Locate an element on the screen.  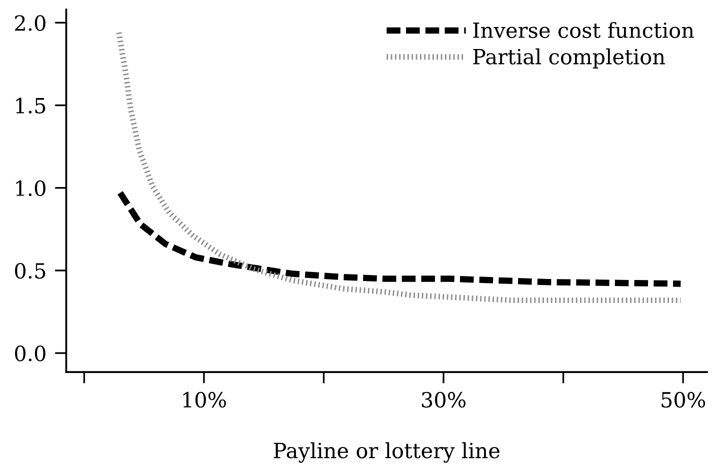
y-tick-label: 1.0 is located at coordinates (31, 188).